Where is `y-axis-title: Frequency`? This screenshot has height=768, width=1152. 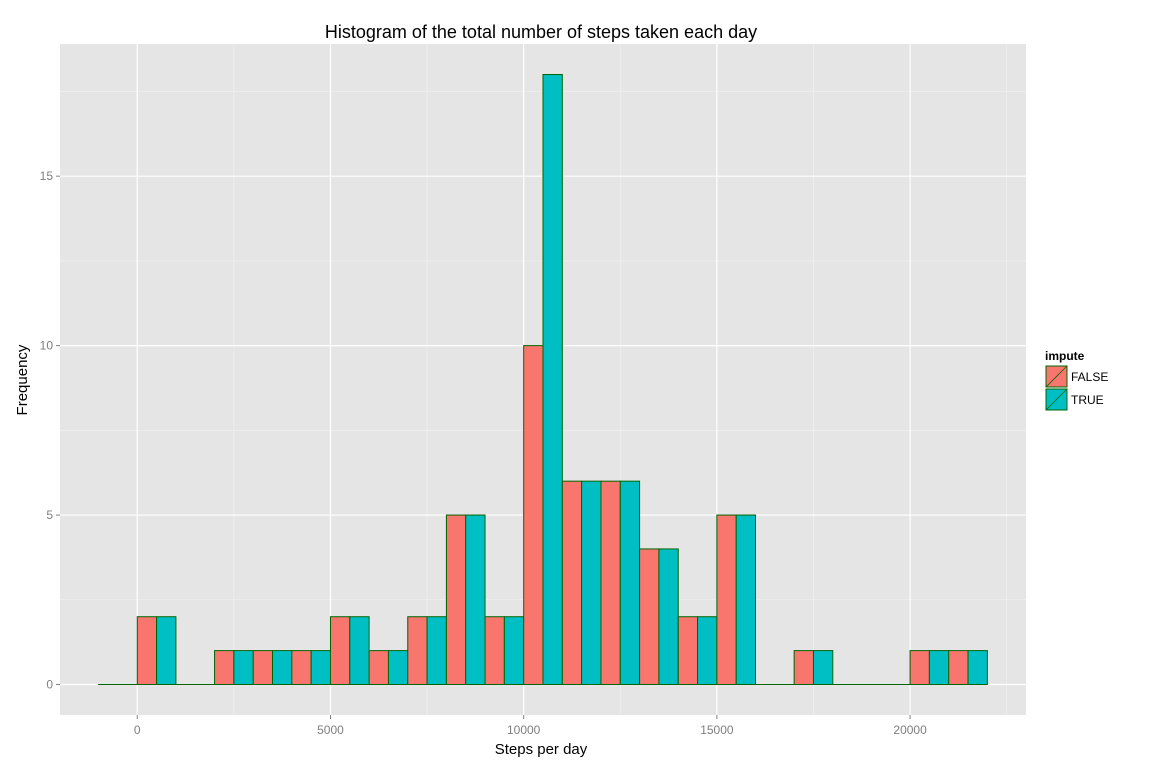 y-axis-title: Frequency is located at coordinates (22, 379).